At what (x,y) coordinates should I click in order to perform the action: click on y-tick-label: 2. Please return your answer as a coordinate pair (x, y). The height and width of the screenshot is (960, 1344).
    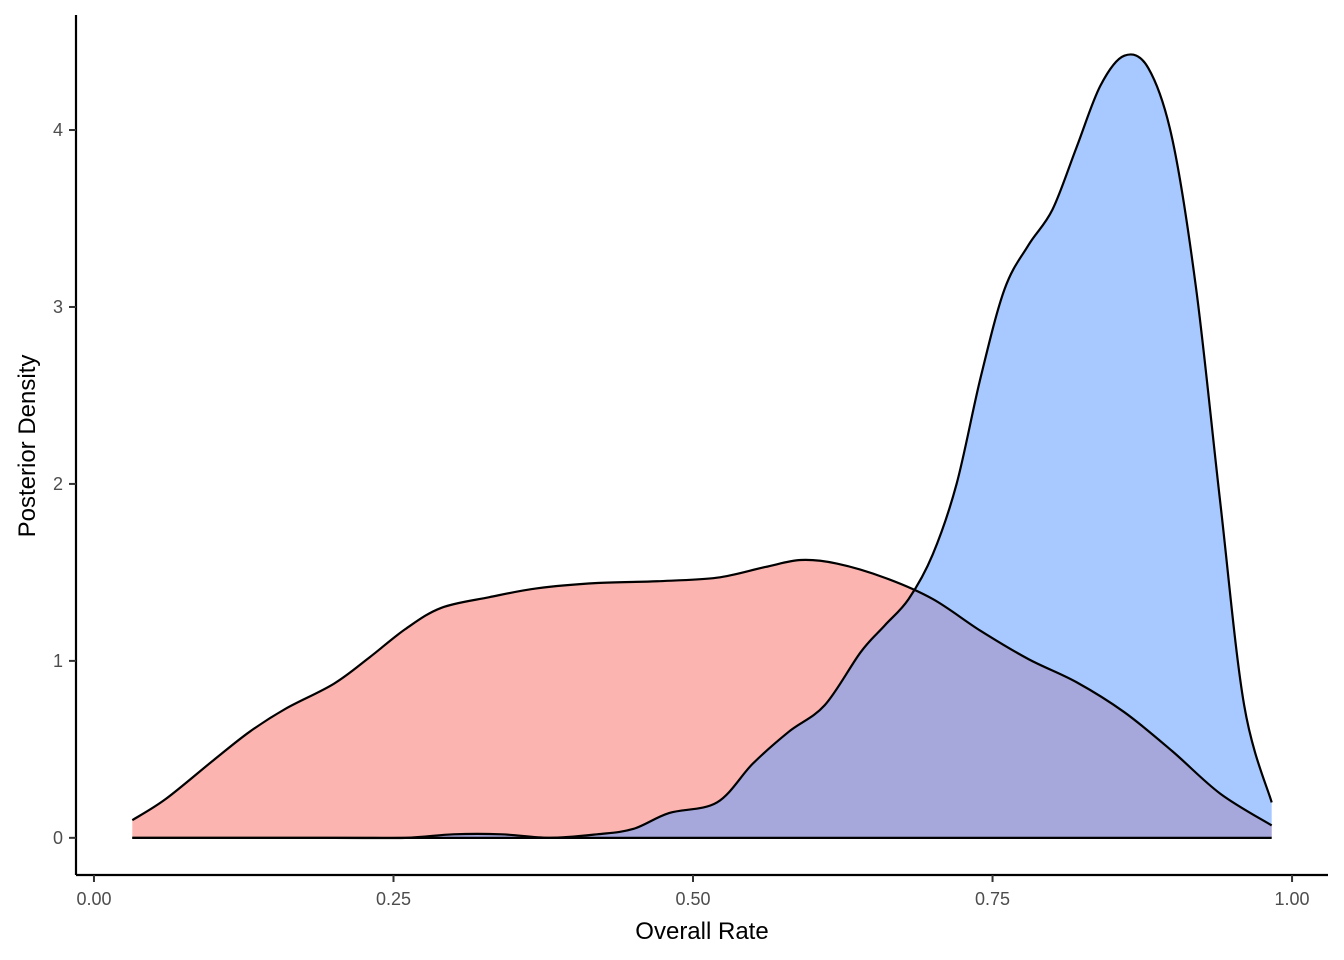
    Looking at the image, I should click on (58, 484).